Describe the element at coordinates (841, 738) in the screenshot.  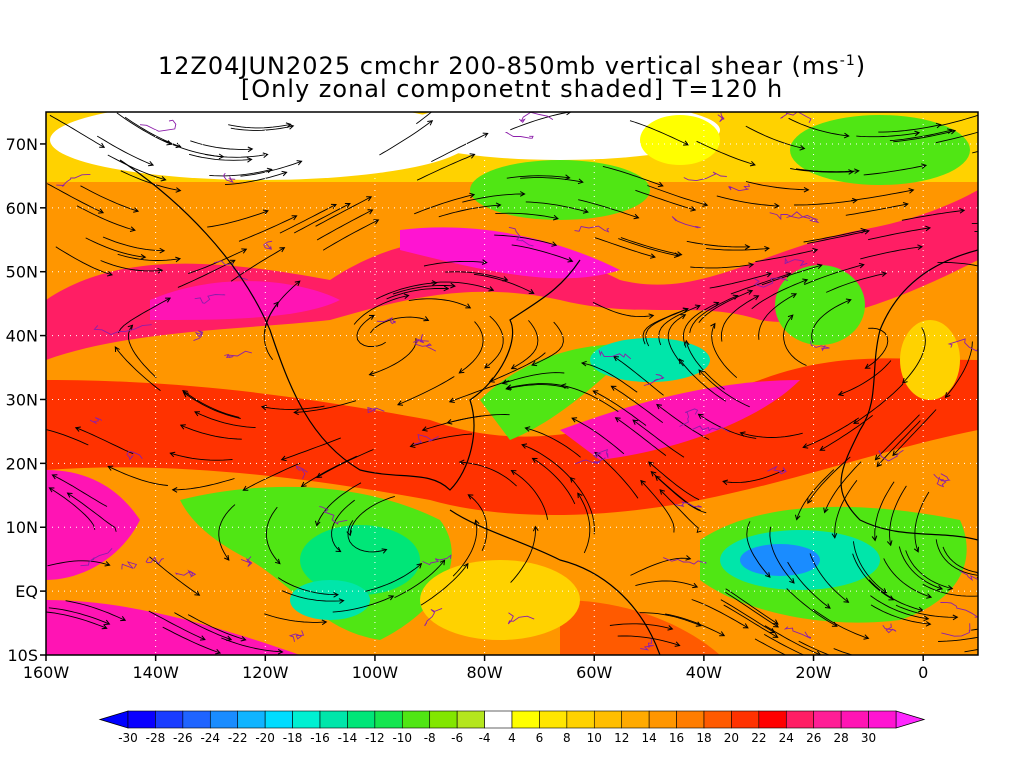
I see `colorbar-label: 28` at that location.